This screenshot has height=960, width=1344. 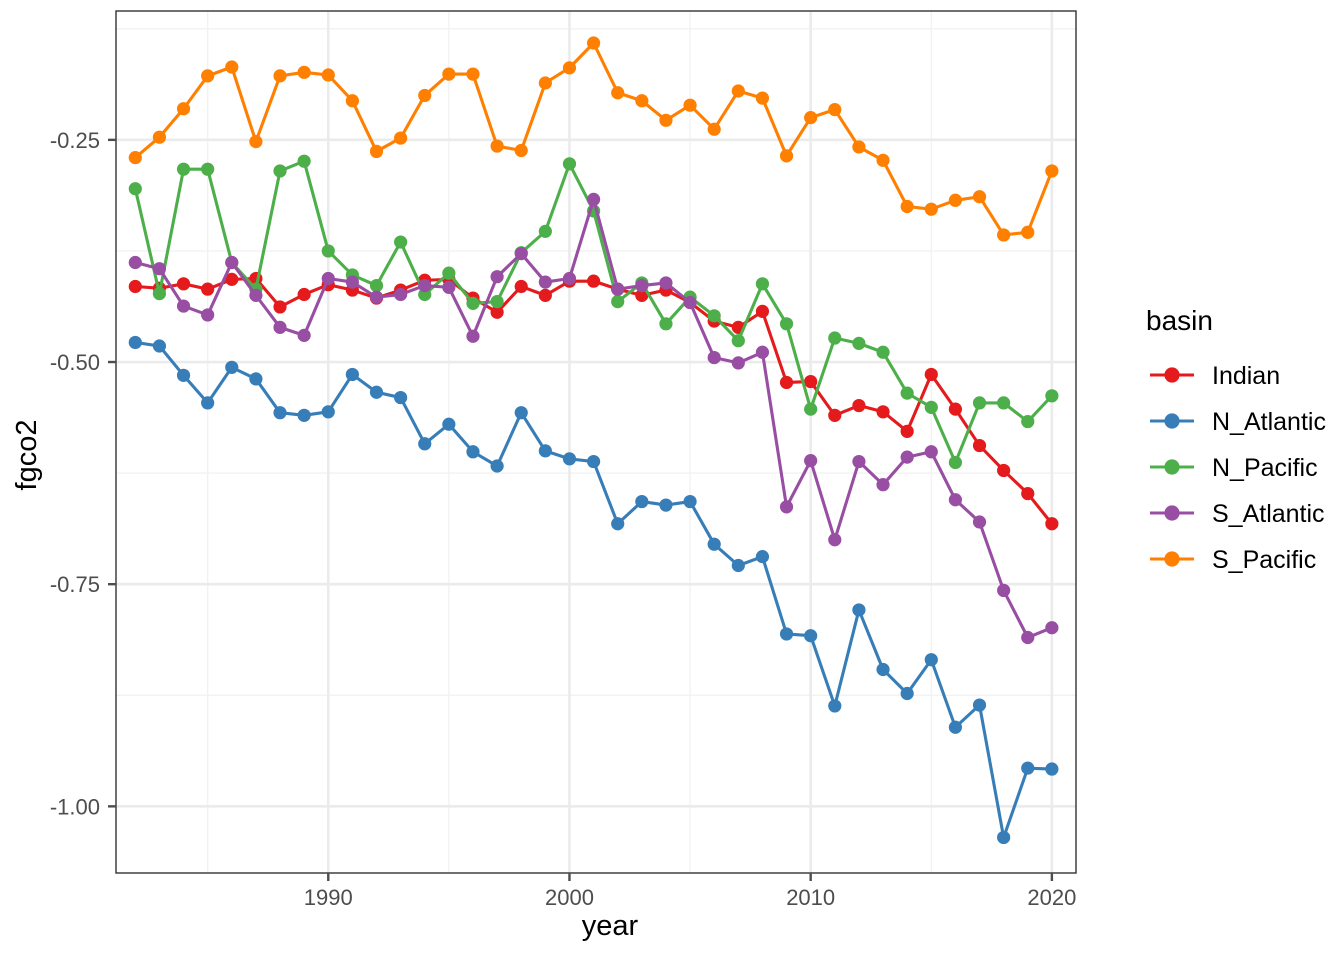 I want to click on y-tick-marks, so click(x=112, y=473).